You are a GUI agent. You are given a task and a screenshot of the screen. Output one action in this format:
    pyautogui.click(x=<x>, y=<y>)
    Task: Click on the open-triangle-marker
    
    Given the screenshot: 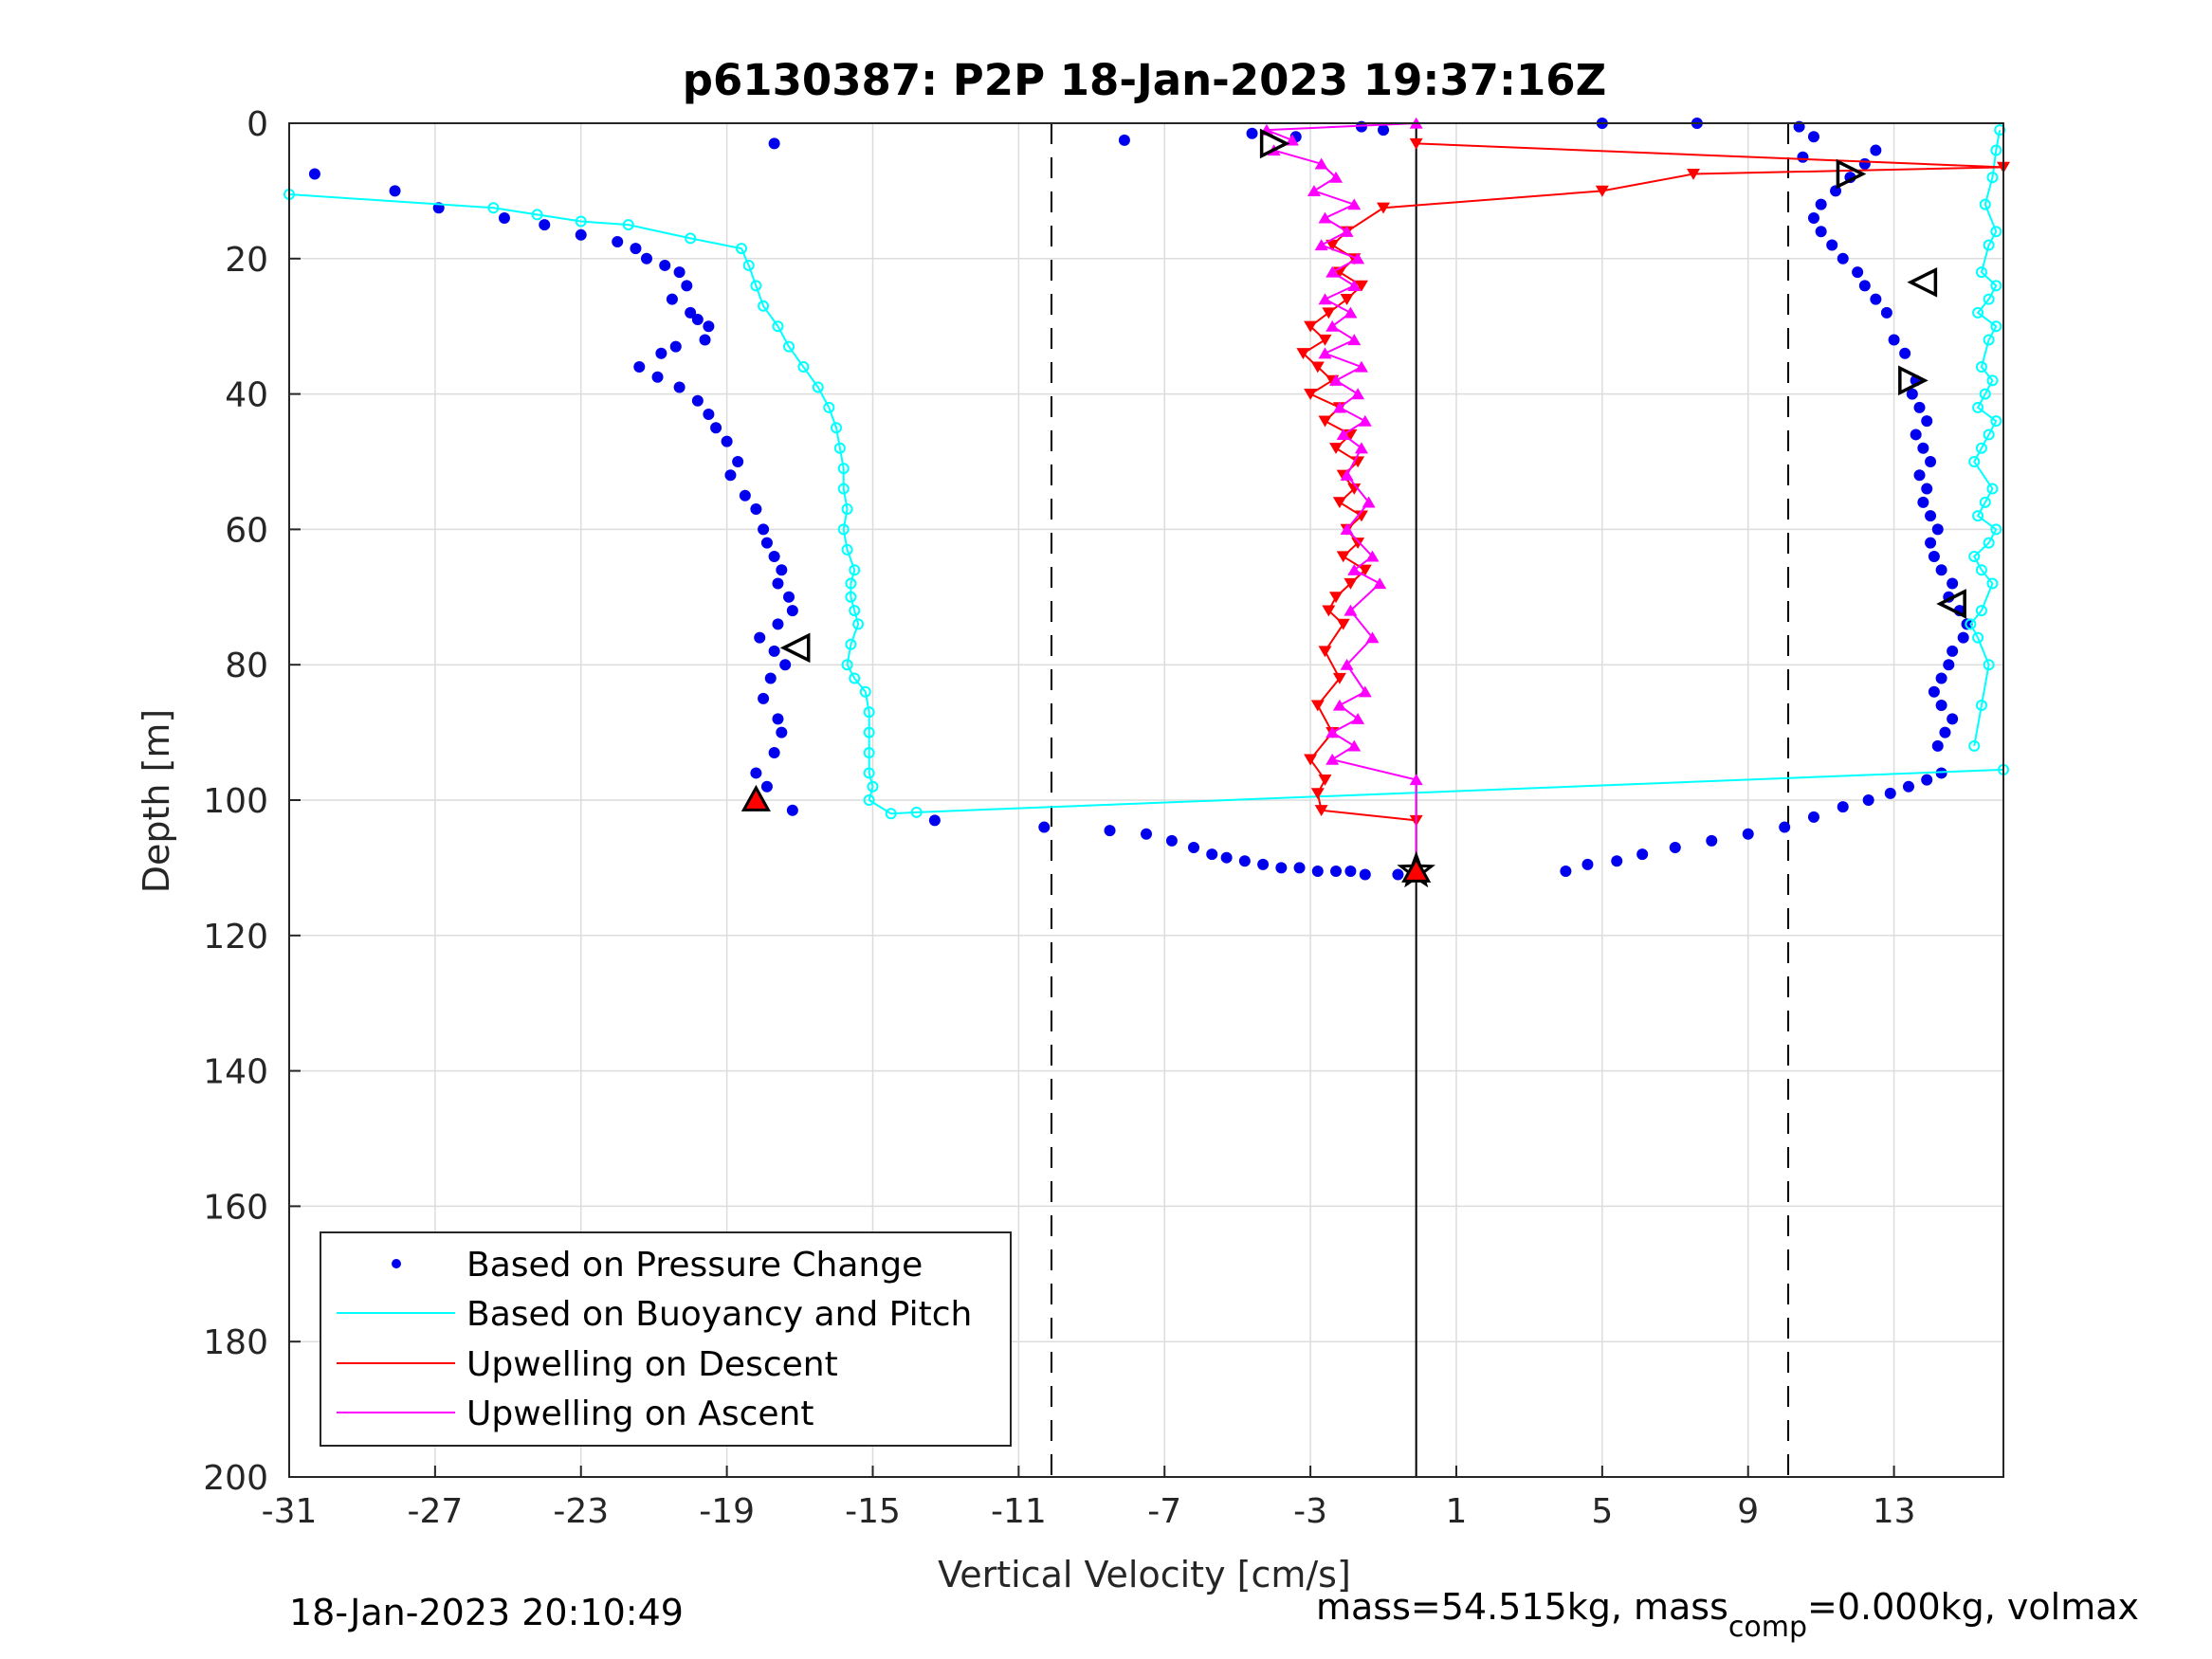 What is the action you would take?
    pyautogui.click(x=1951, y=604)
    